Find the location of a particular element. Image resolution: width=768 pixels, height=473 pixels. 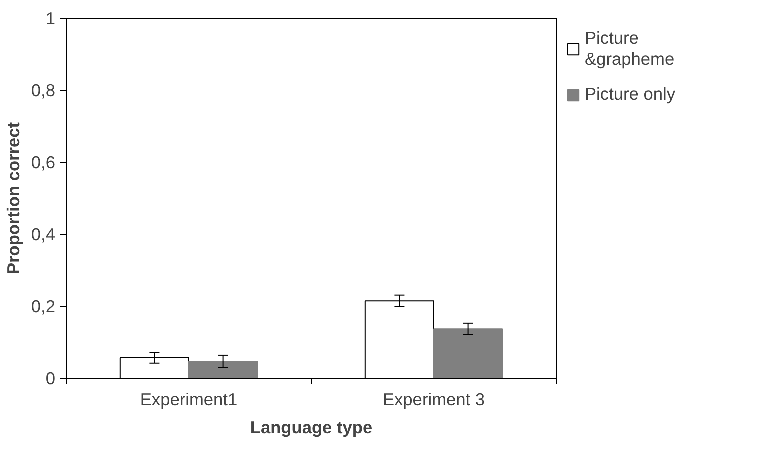

x-axis-title: Language type is located at coordinates (311, 428).